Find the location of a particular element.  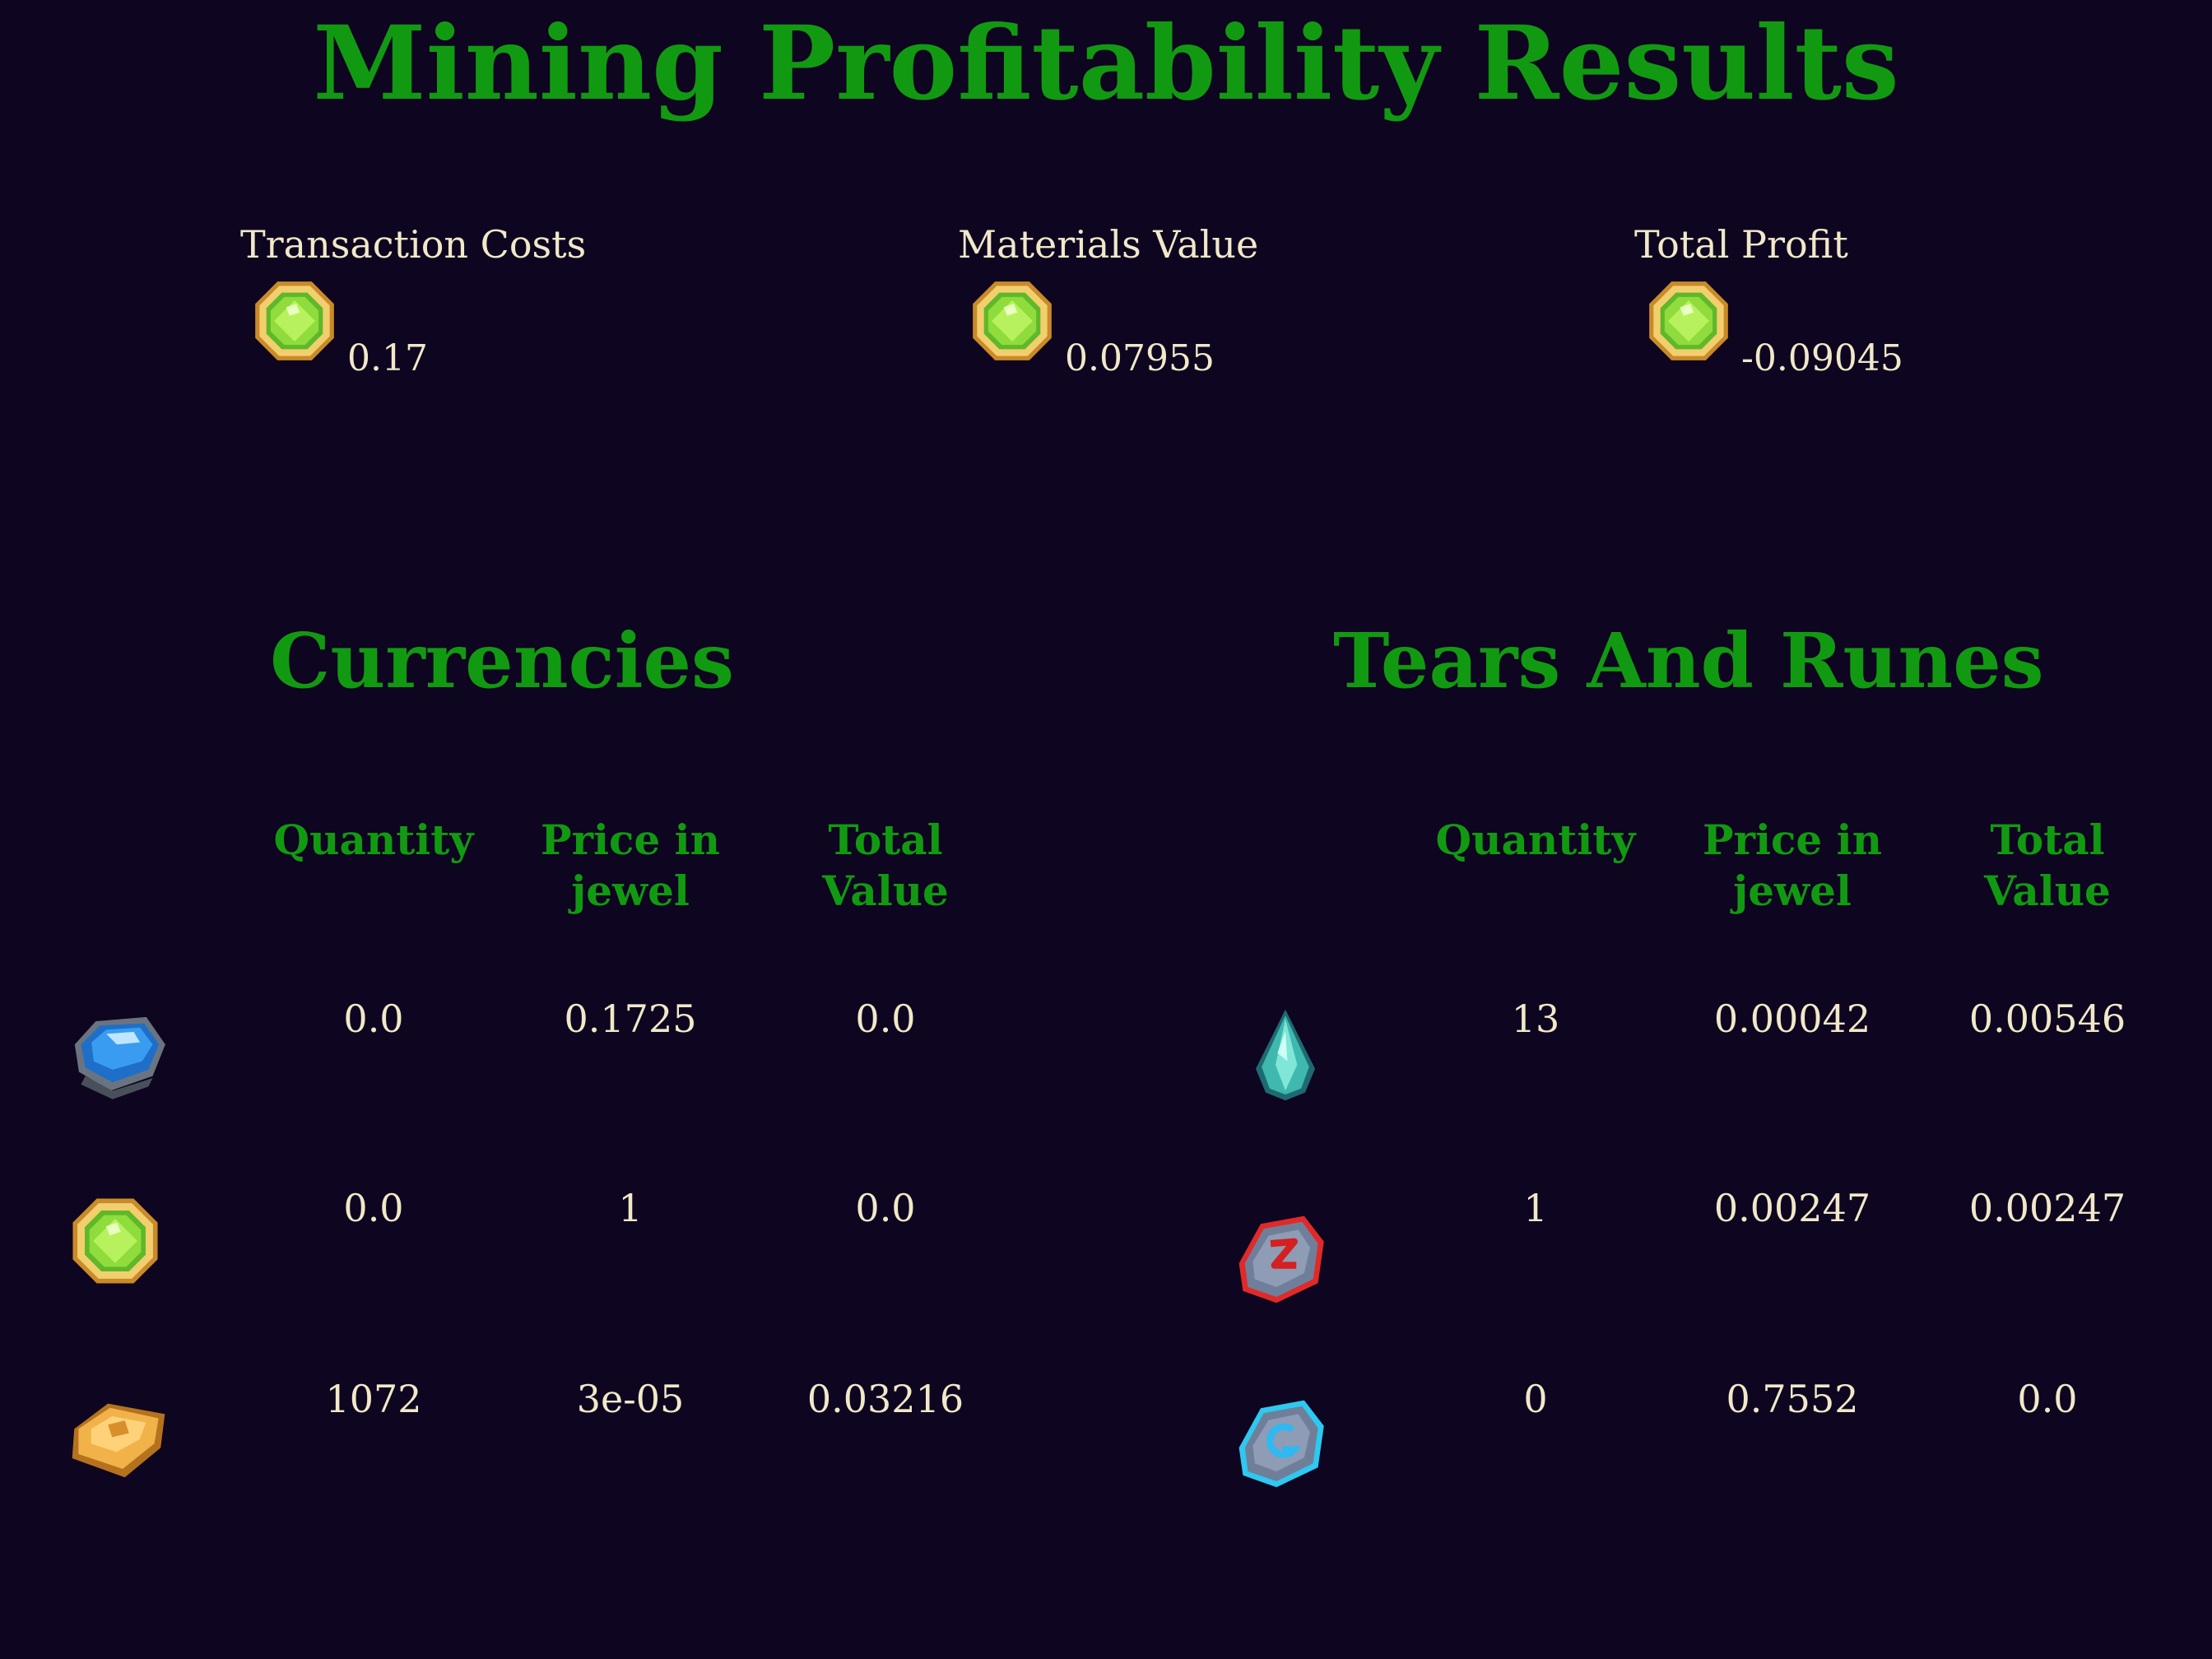

tears-runes-row-3-price: 0.7552 is located at coordinates (1792, 1399).